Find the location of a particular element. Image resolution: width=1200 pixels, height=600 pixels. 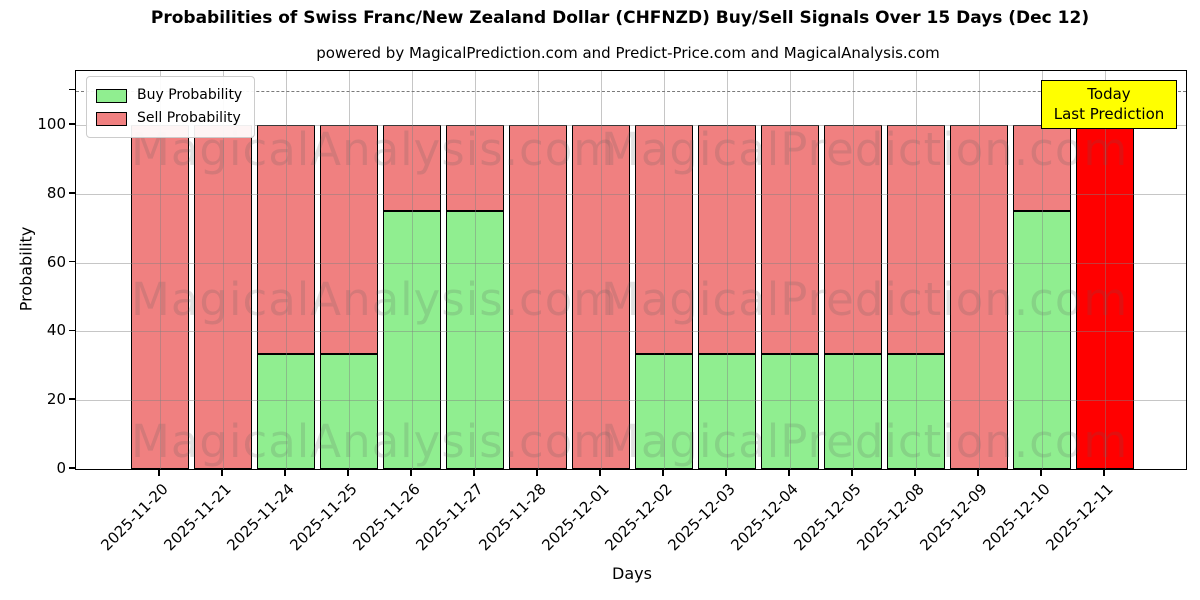

y-tick-label: 80 is located at coordinates (56, 192).